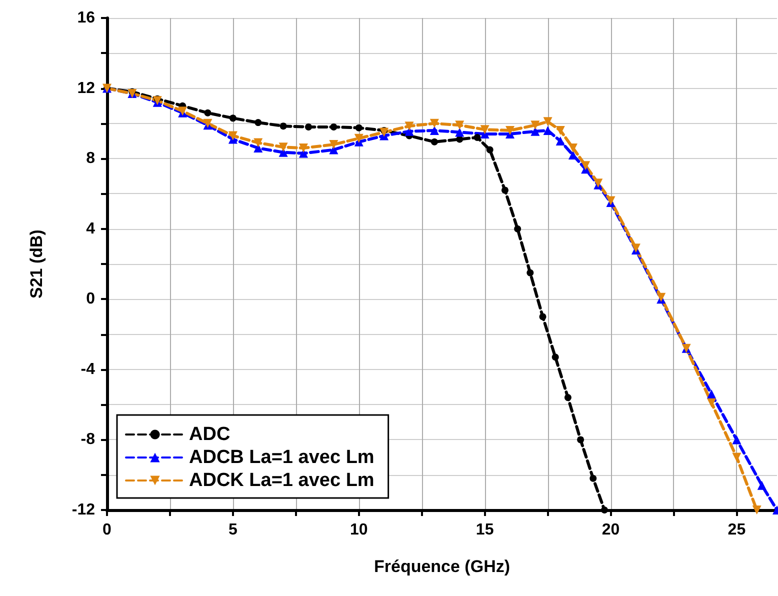 This screenshot has height=596, width=778. Describe the element at coordinates (209, 434) in the screenshot. I see `legend-label: ADC` at that location.